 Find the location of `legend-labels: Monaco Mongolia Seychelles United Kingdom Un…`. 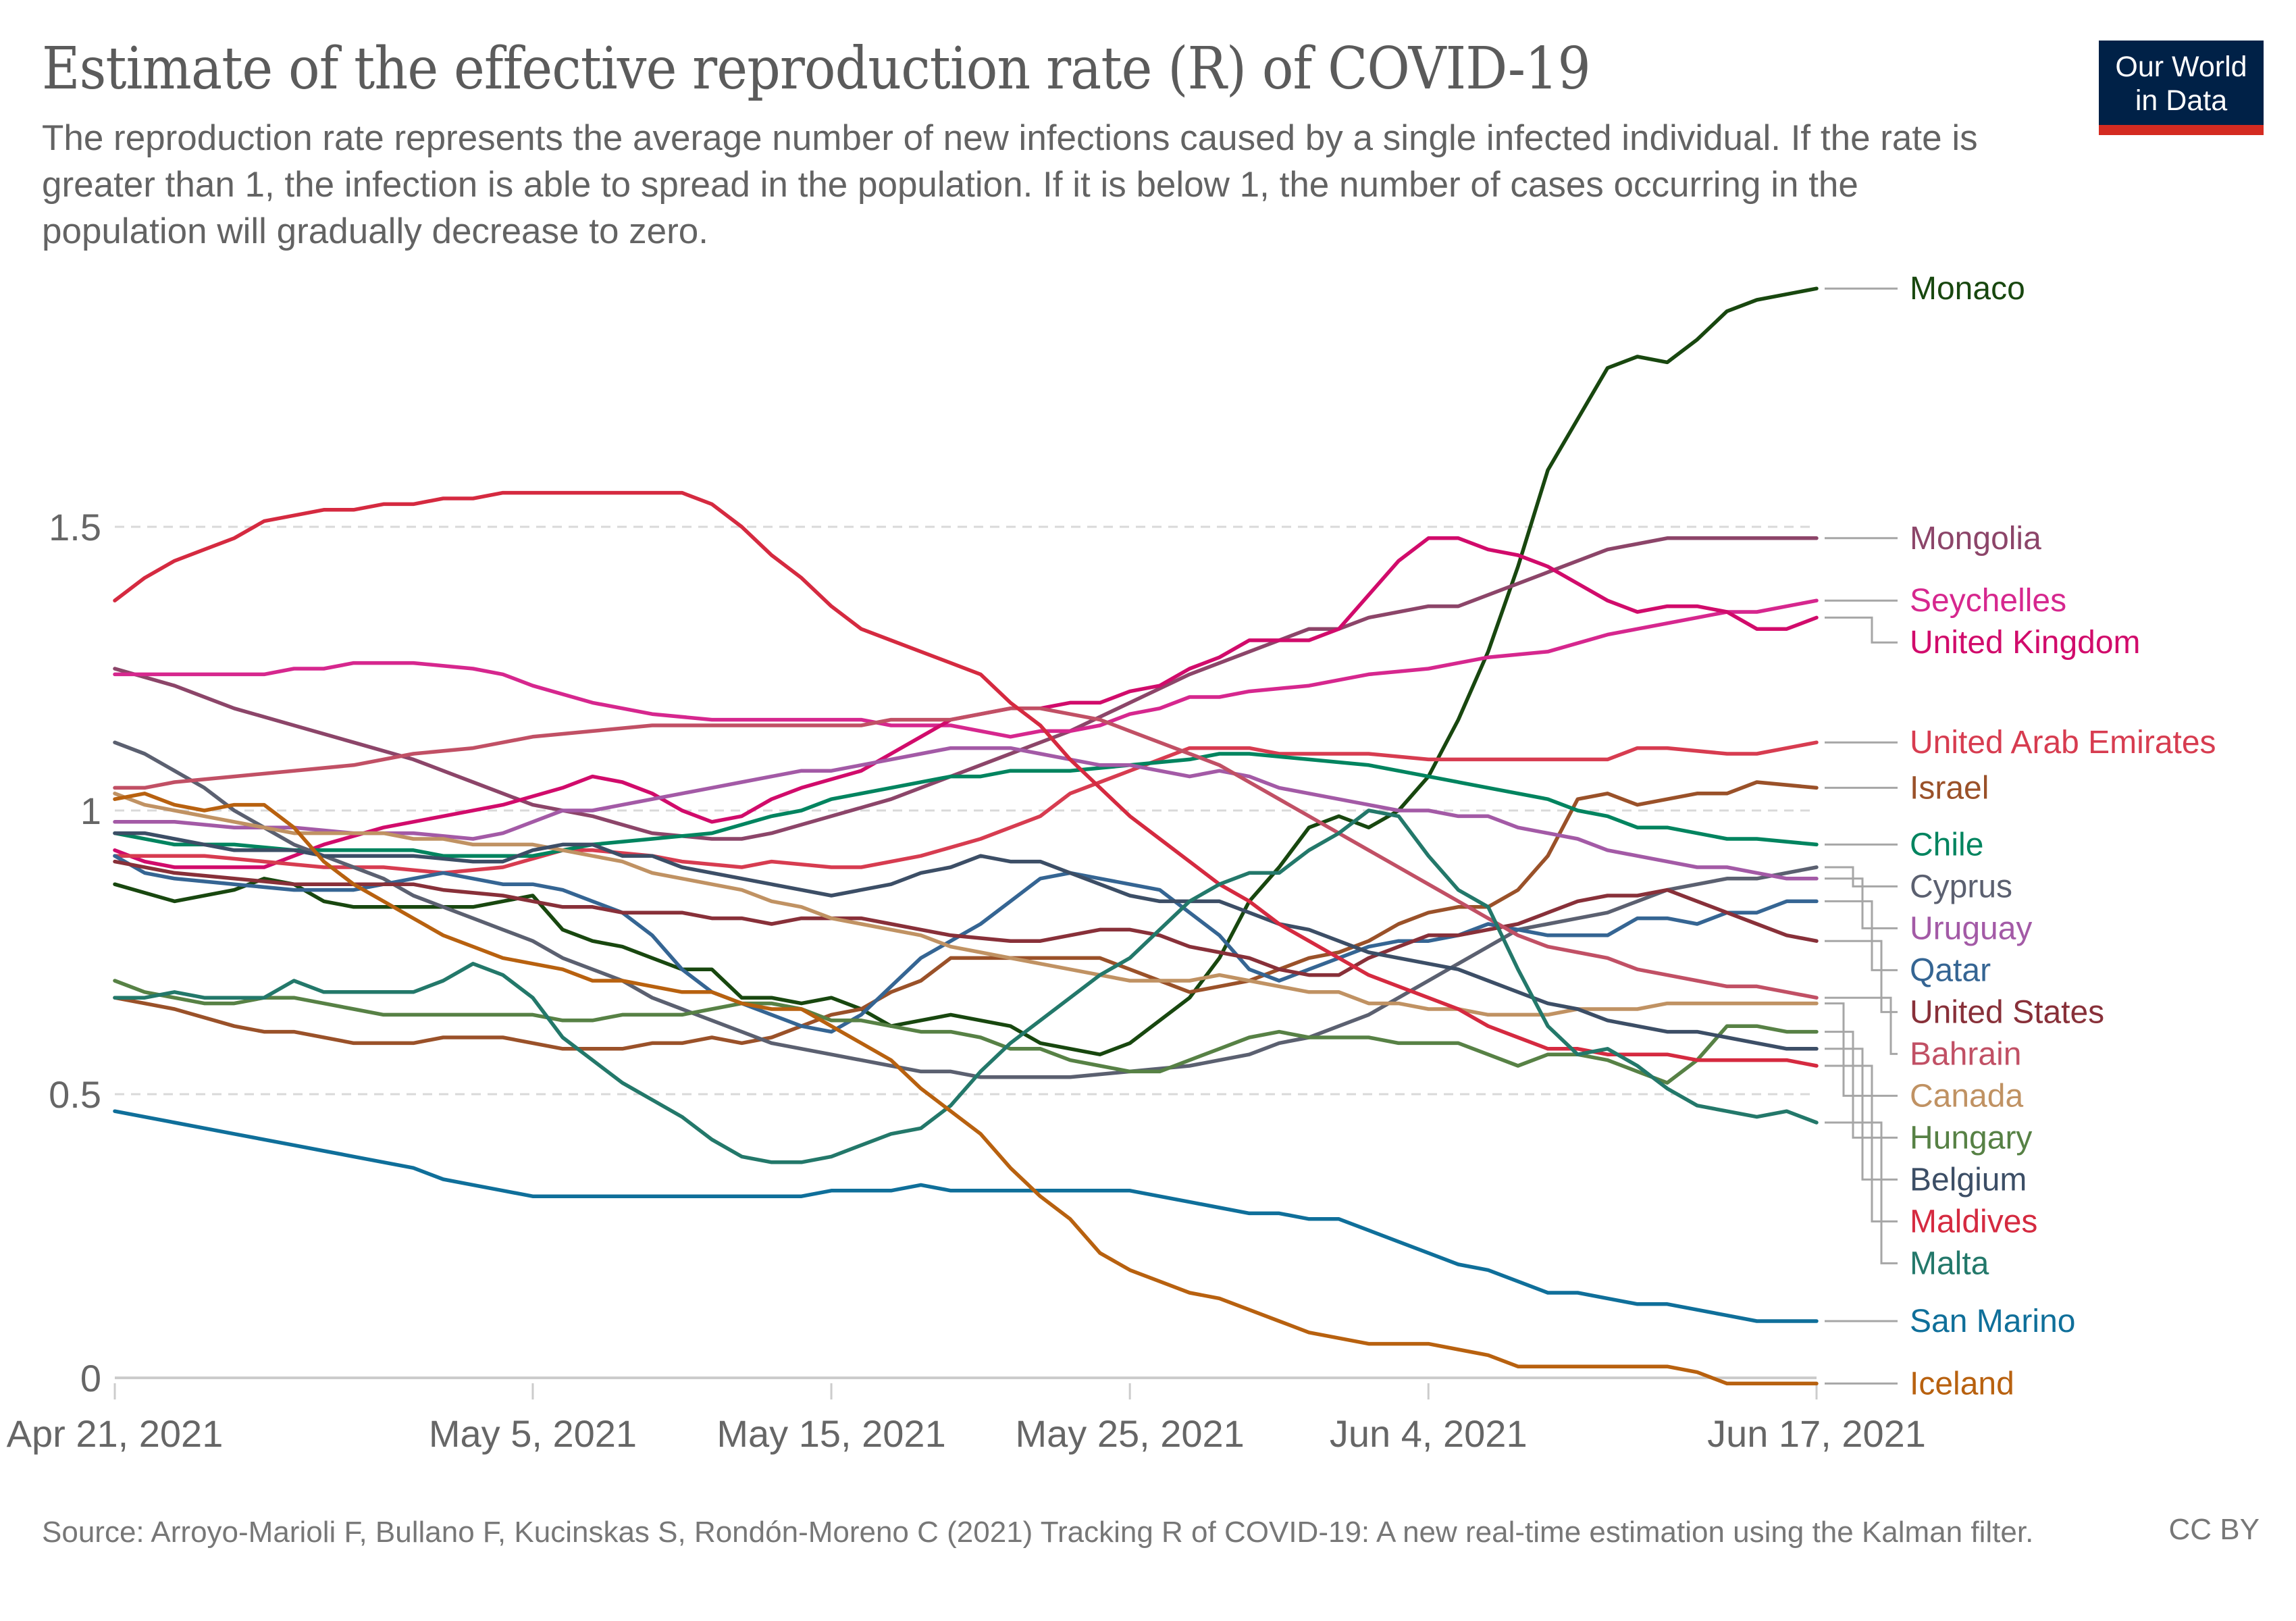

legend-labels: Monaco Mongolia Seychelles United Kingdom Un… is located at coordinates (2020, 836).